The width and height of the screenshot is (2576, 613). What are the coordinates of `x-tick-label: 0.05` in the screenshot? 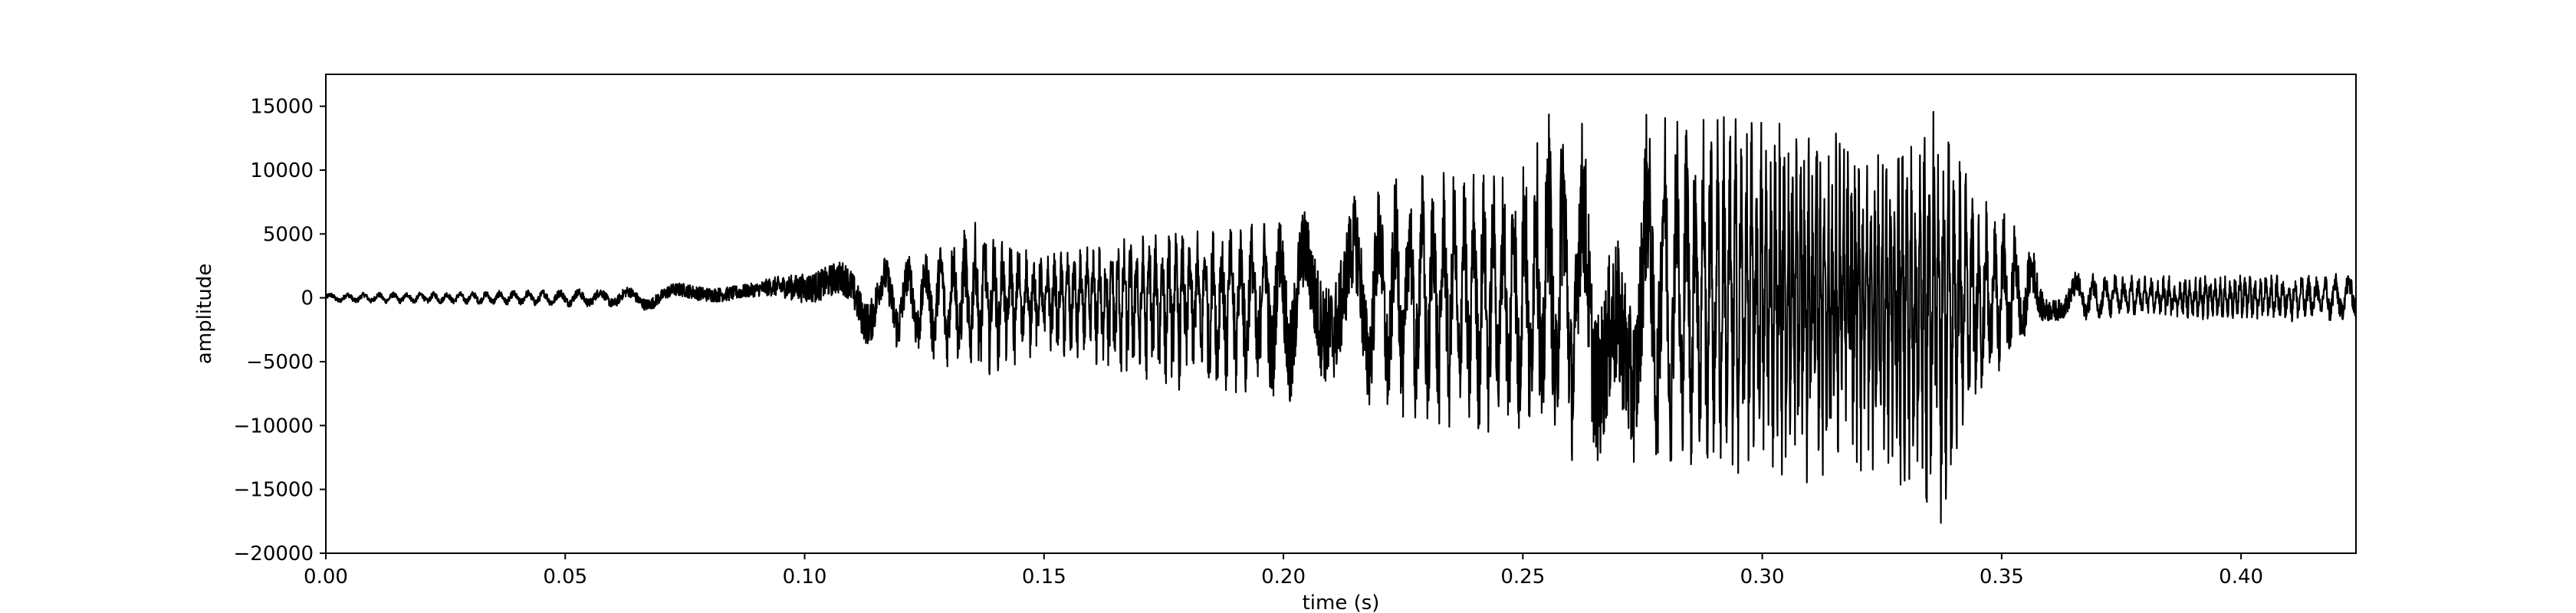 It's located at (565, 576).